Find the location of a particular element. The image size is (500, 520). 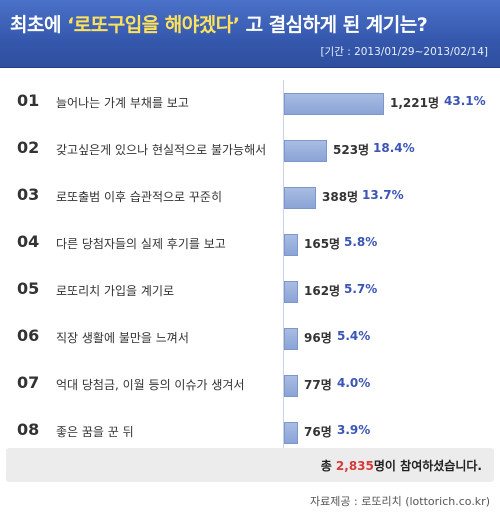

percent-label: 13.7% is located at coordinates (383, 195).